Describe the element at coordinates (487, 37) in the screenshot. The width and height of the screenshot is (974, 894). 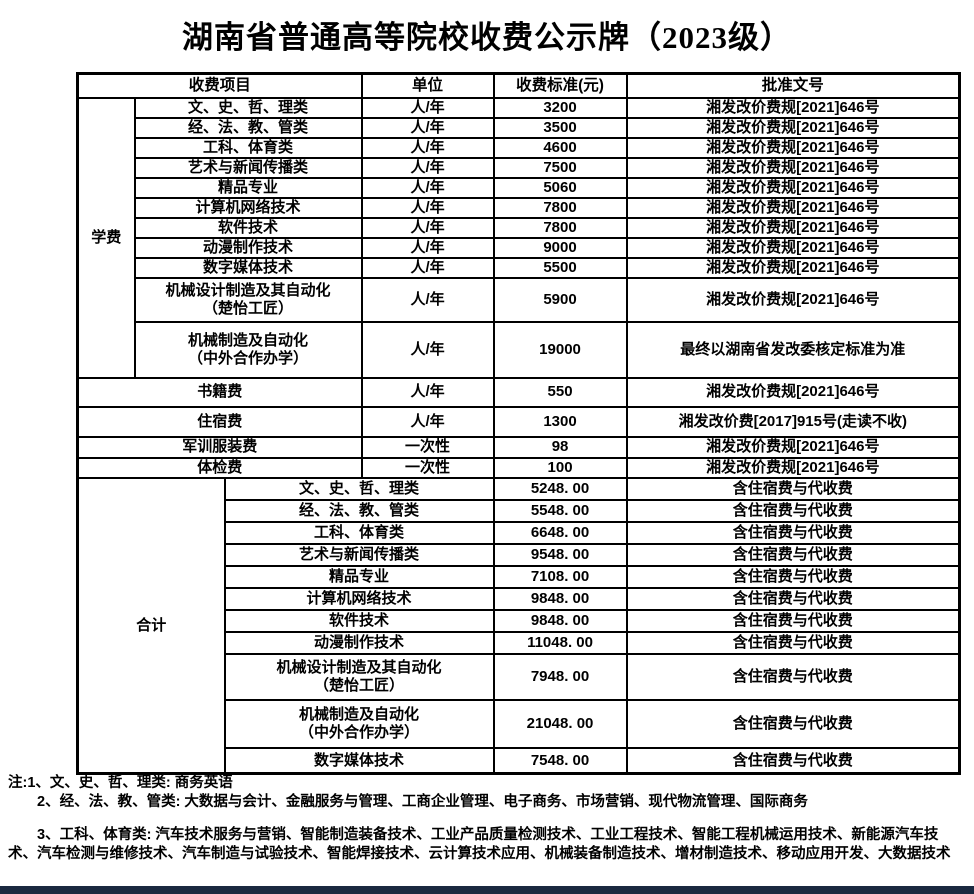
I see `page-title: 湖南省普通高等院校收费公示牌（2023级）` at that location.